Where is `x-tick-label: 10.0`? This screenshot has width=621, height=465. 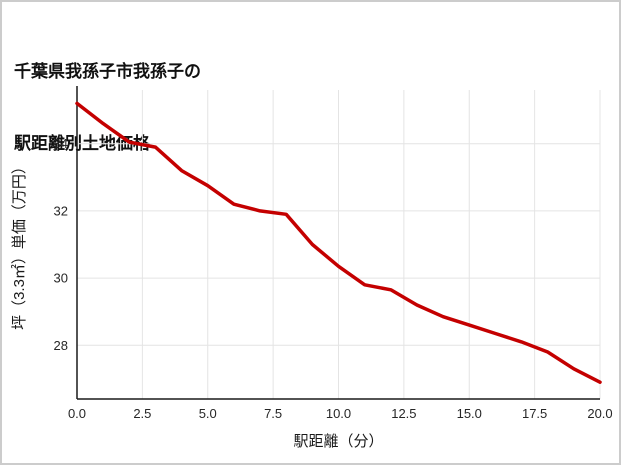
x-tick-label: 10.0 is located at coordinates (338, 413).